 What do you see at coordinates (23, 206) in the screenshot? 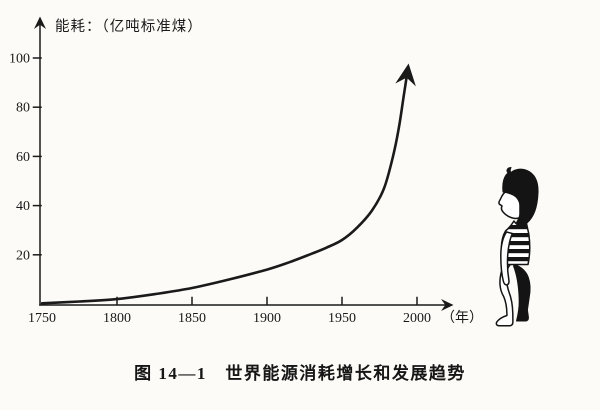
I see `y-tick-label: 40` at bounding box center [23, 206].